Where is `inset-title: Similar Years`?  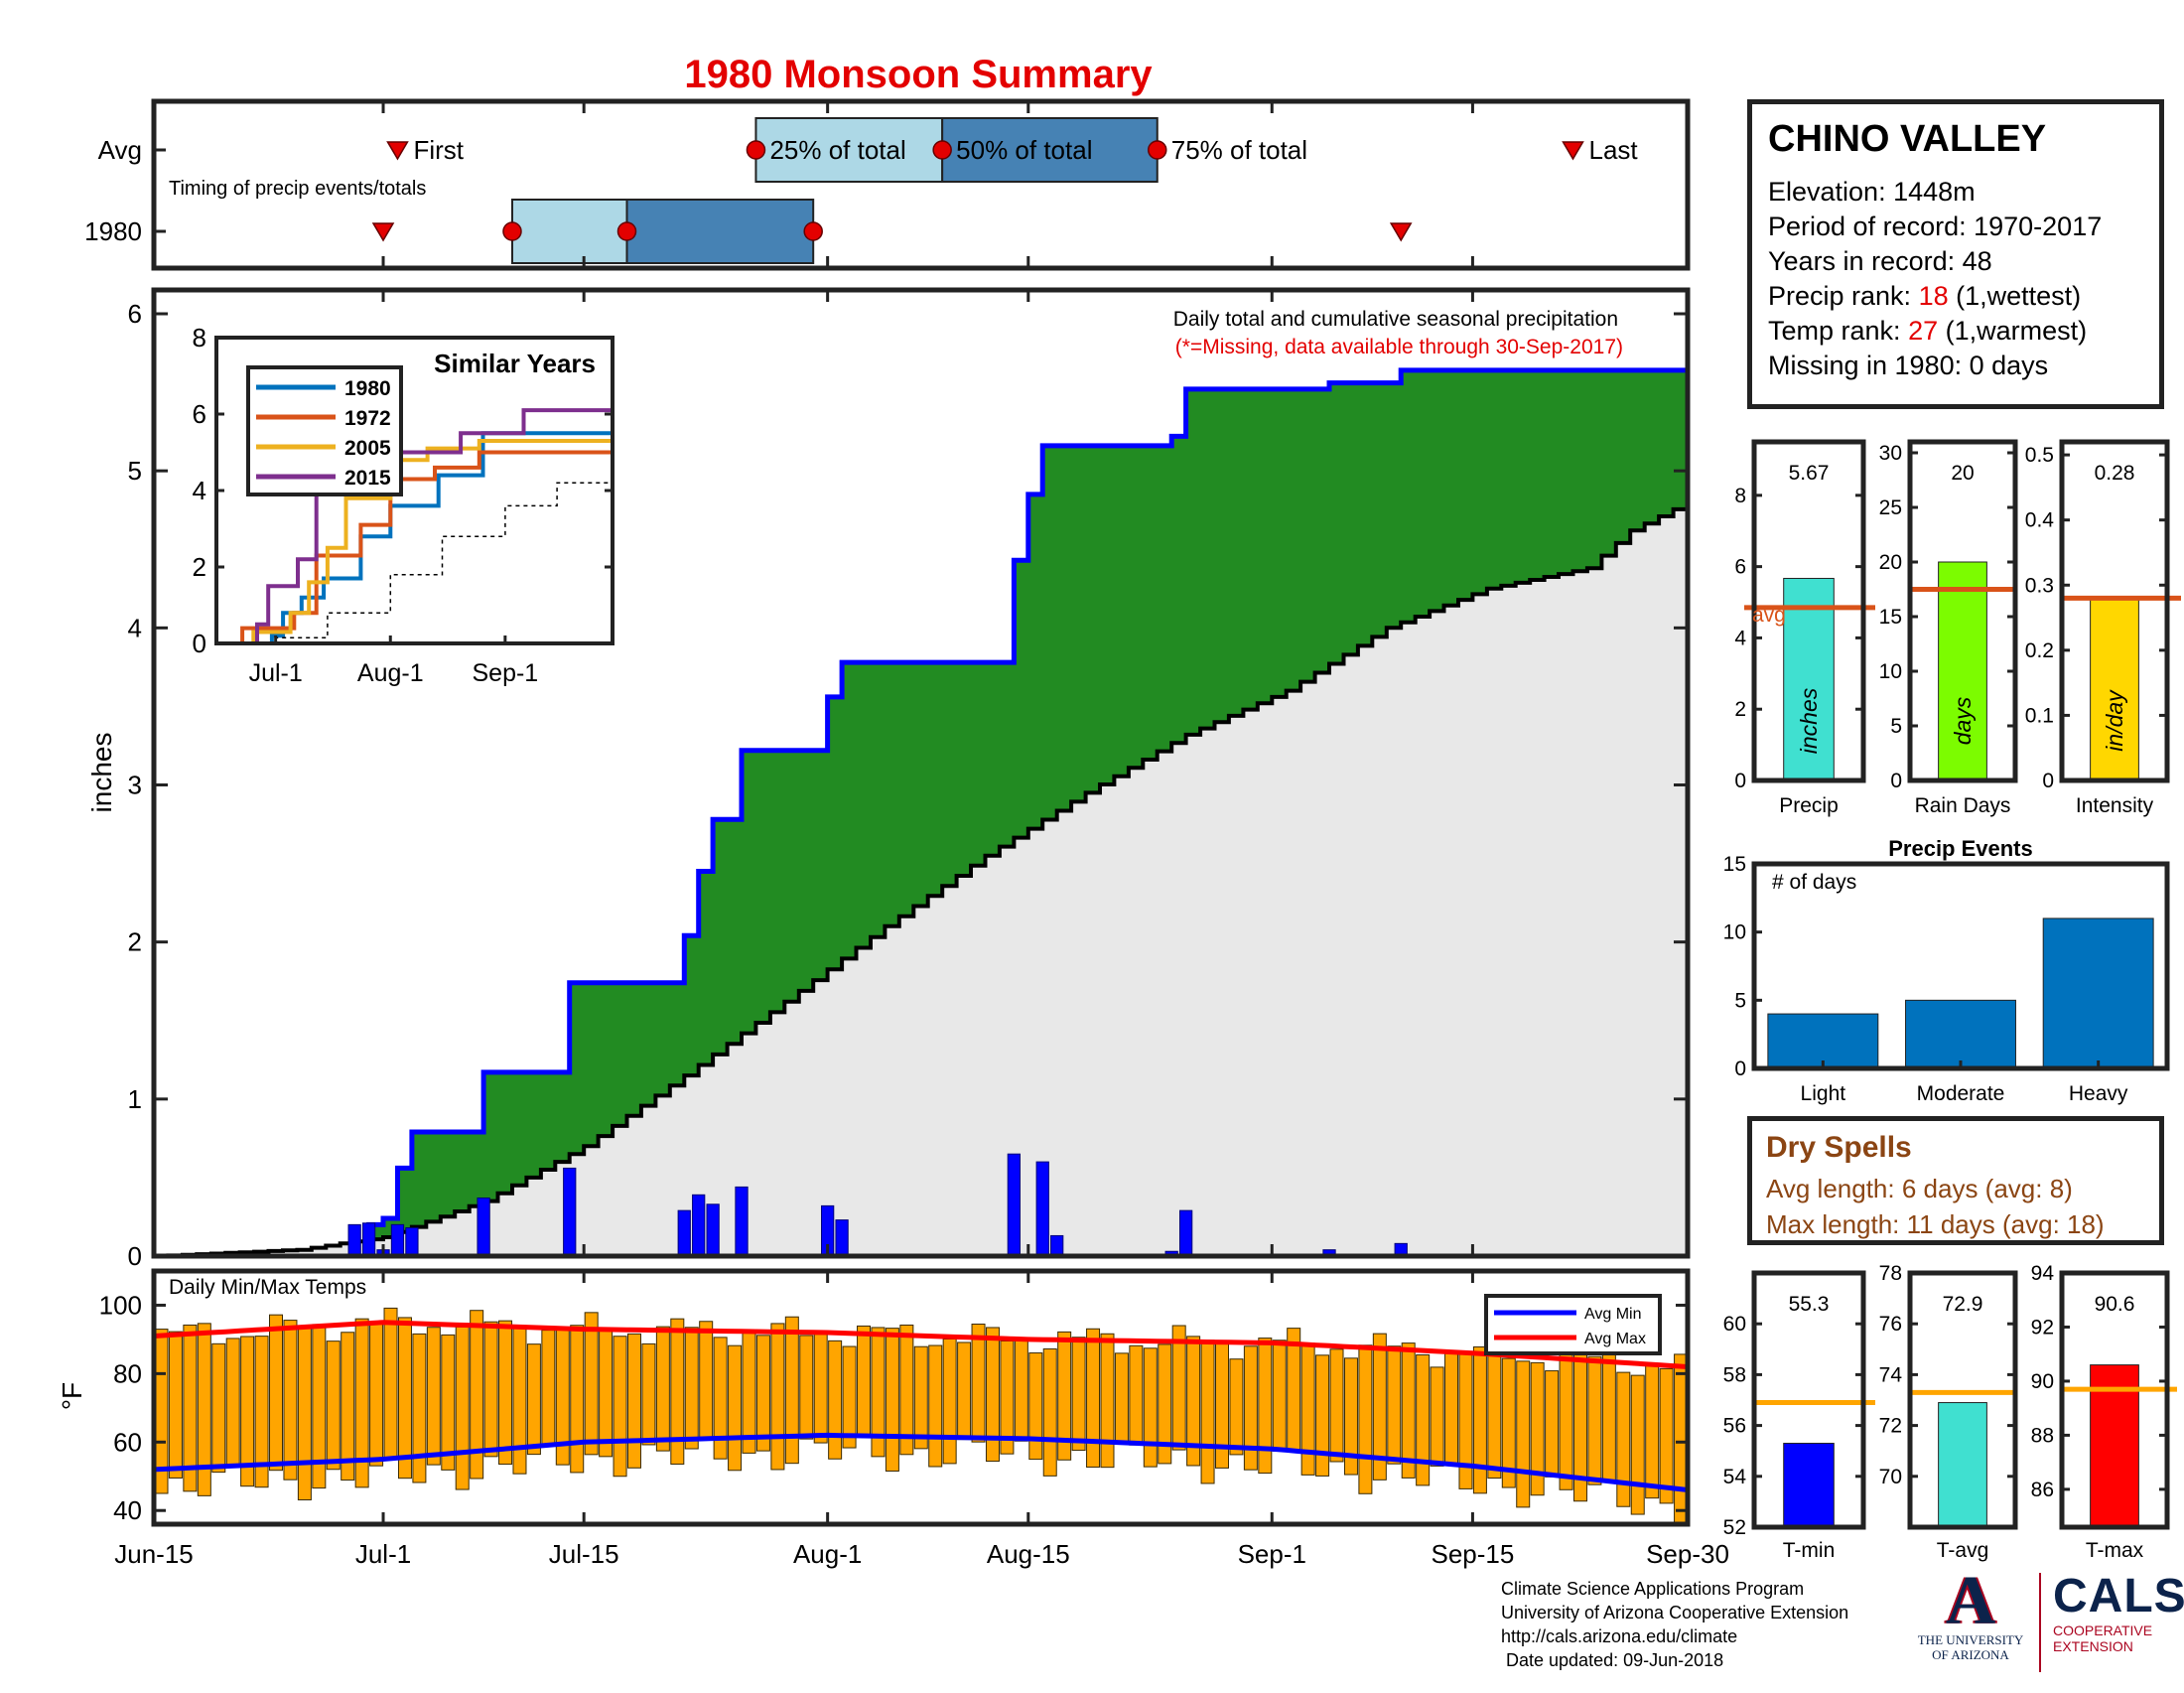 inset-title: Similar Years is located at coordinates (515, 363).